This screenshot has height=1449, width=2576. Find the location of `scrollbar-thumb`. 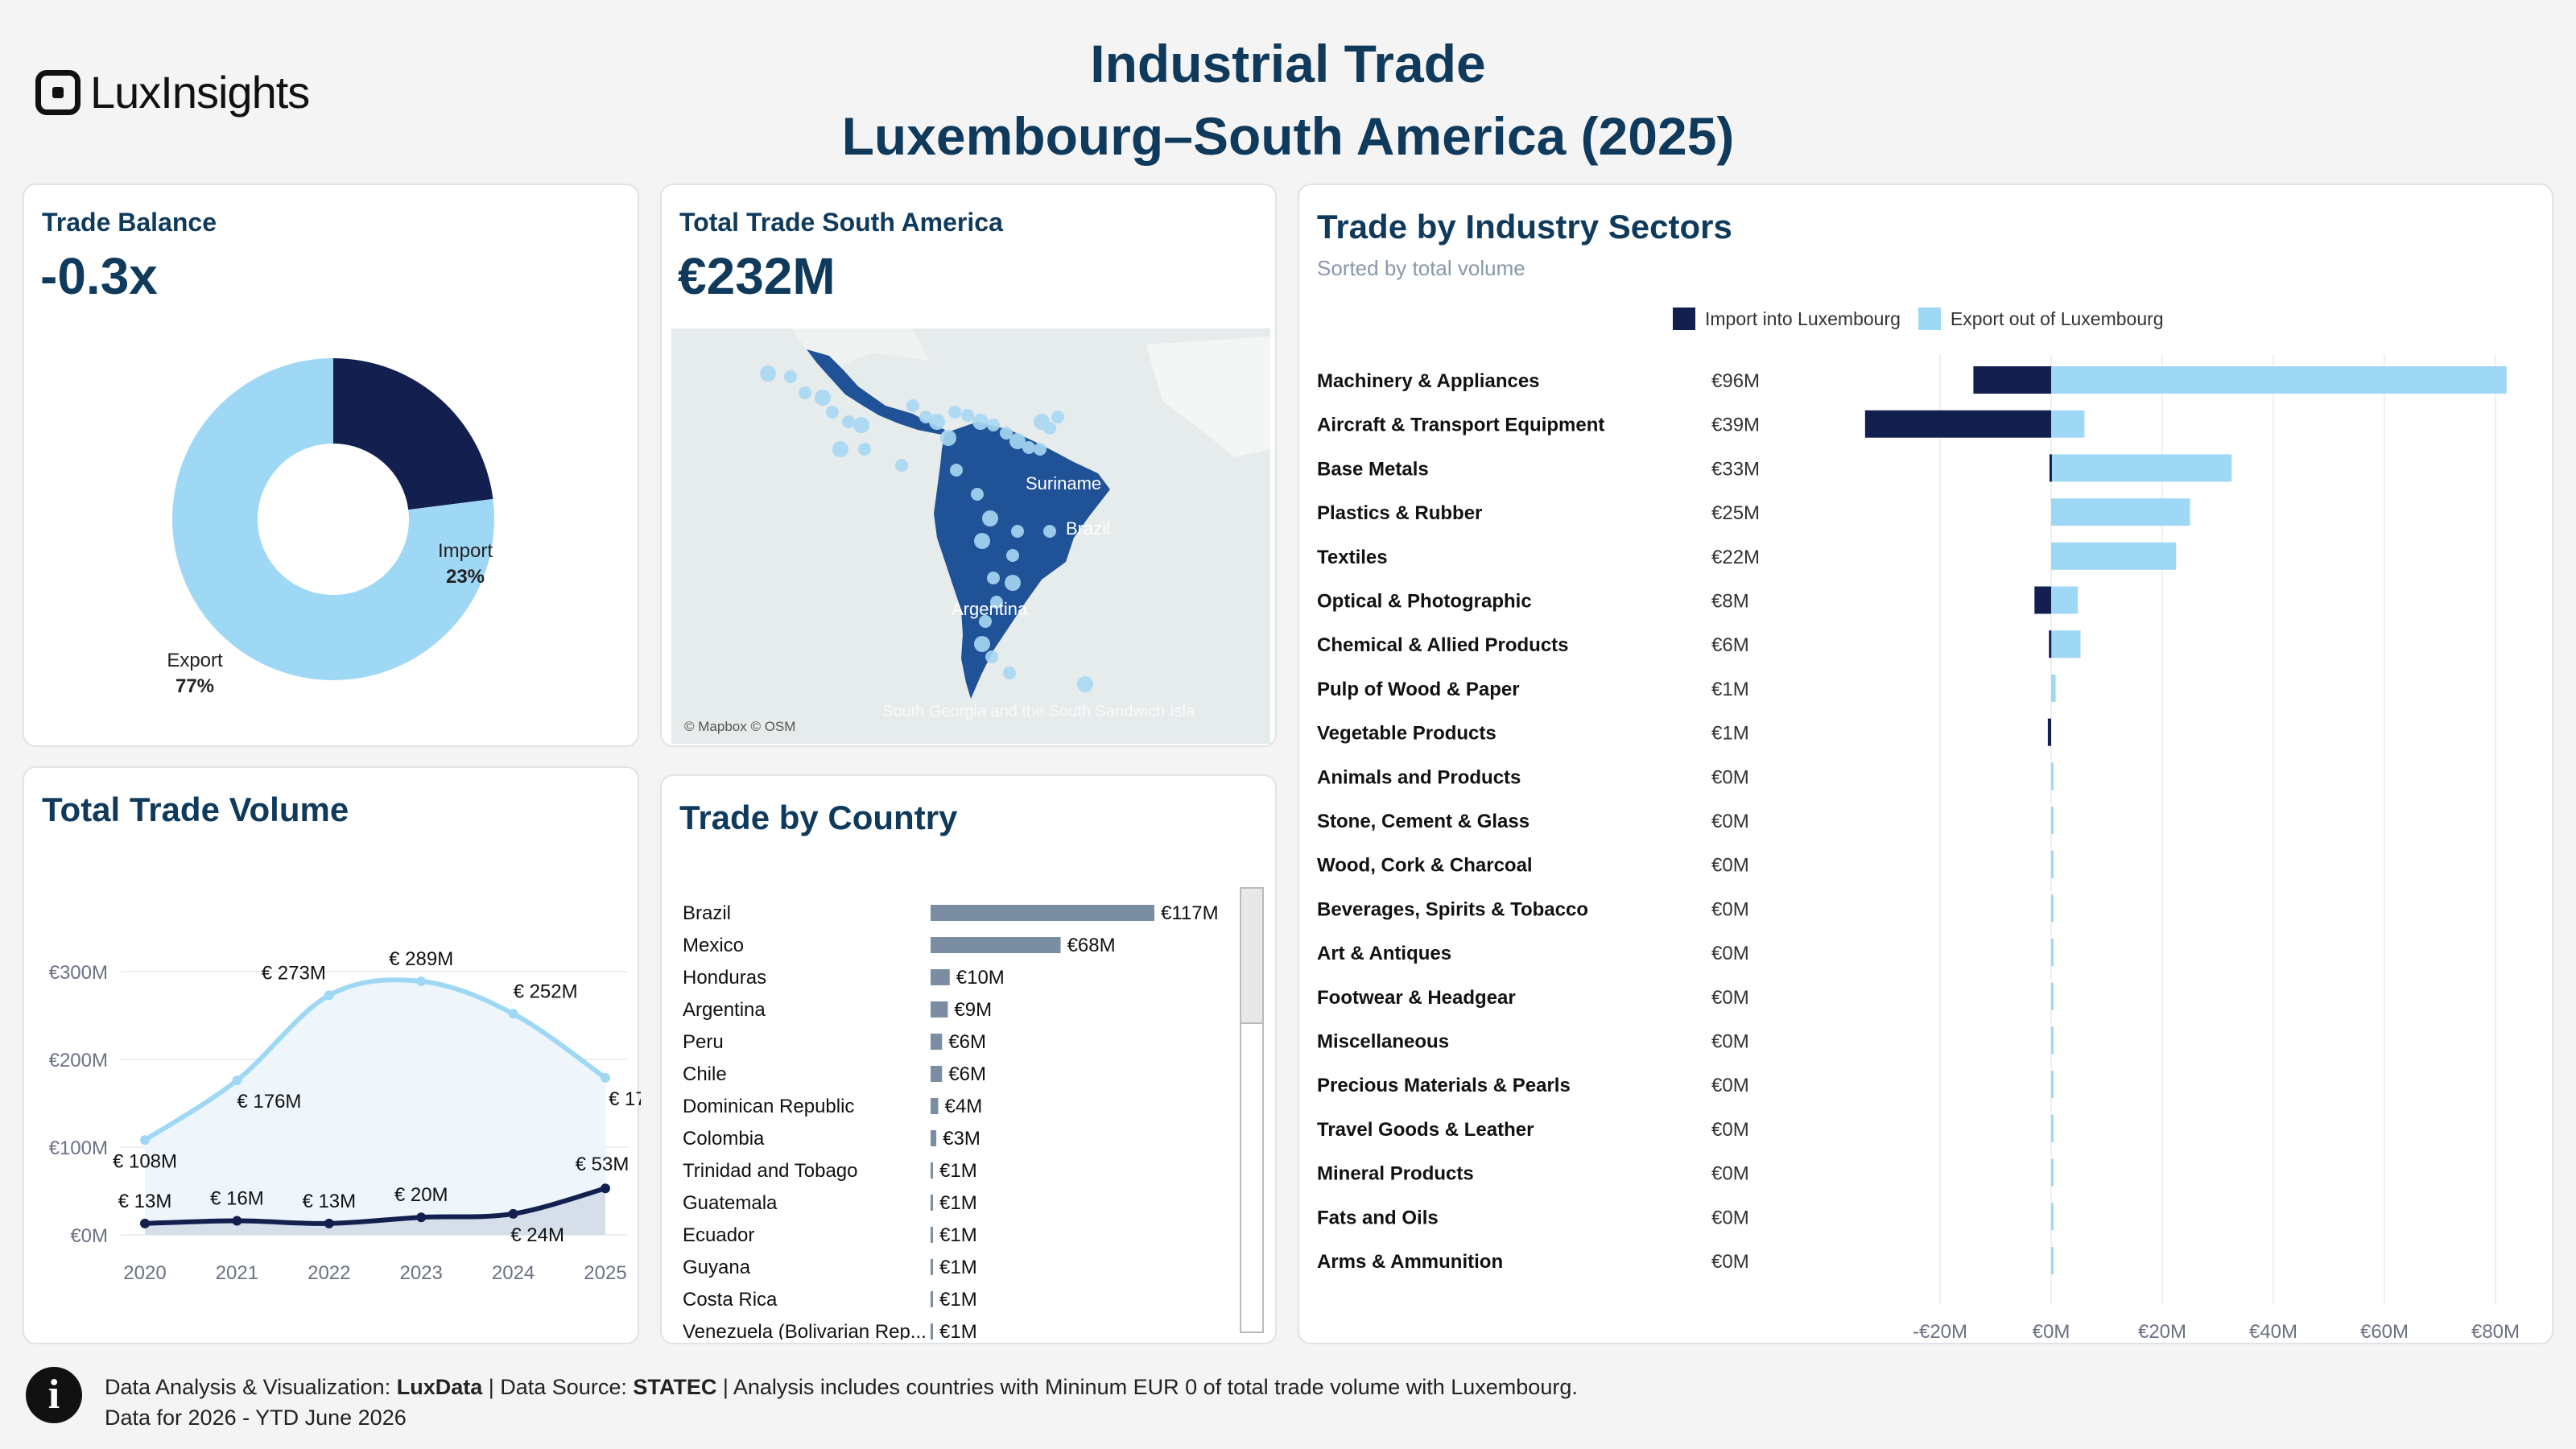

scrollbar-thumb is located at coordinates (1251, 956).